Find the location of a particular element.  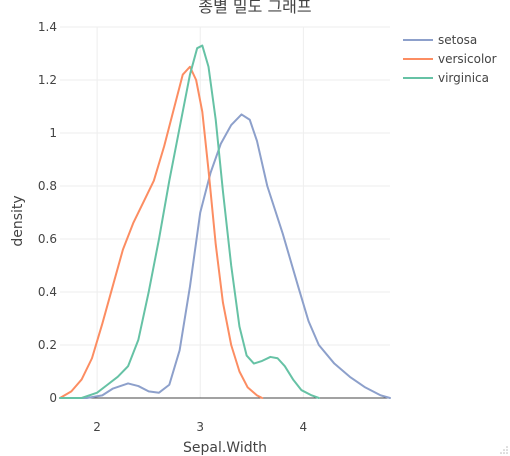

y-tick-label: 1.4 is located at coordinates (47, 27).